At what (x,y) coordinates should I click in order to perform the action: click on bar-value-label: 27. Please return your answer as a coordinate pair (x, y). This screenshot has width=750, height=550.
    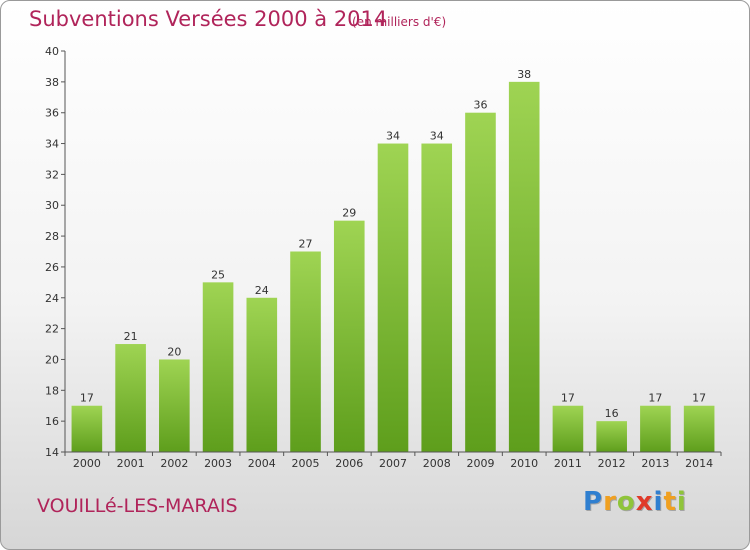
    Looking at the image, I should click on (306, 244).